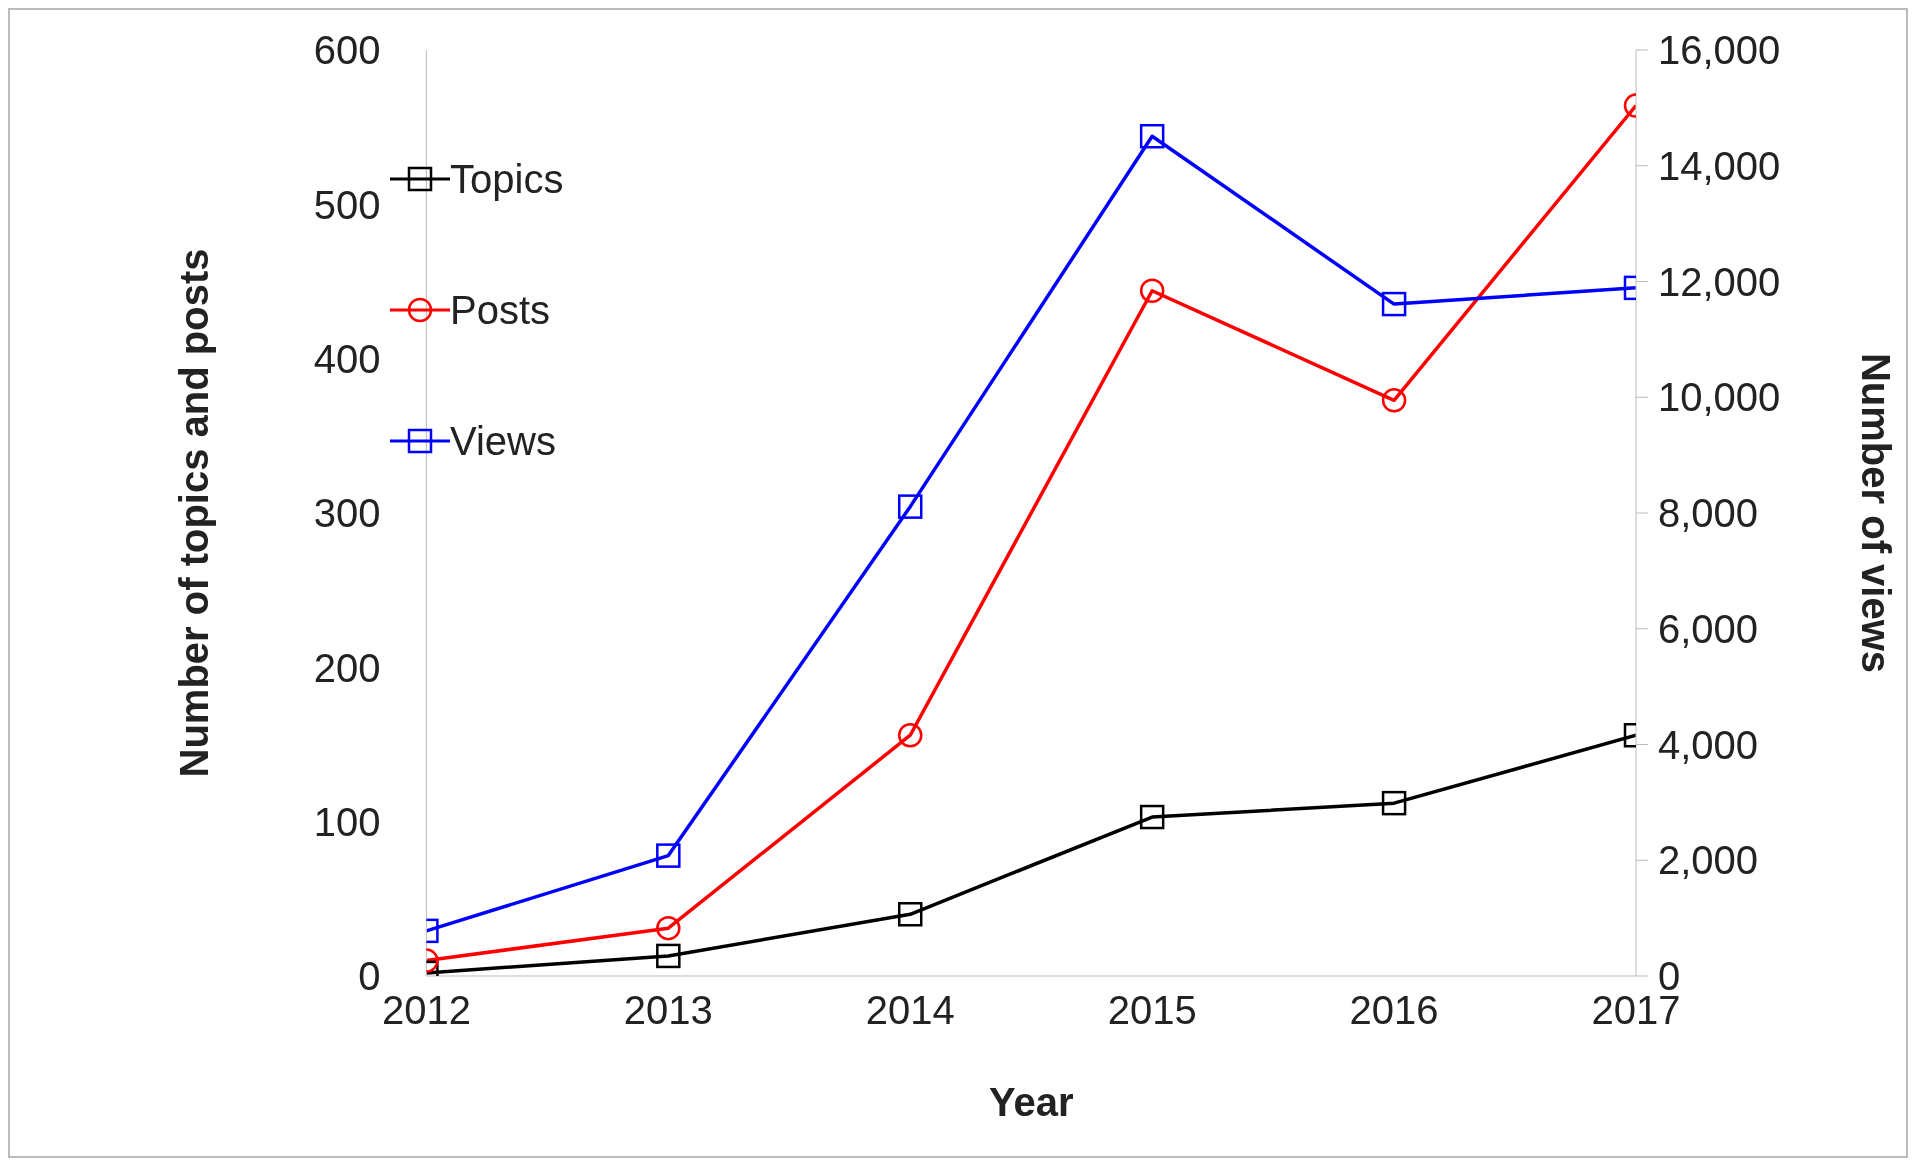 This screenshot has height=1167, width=1921. Describe the element at coordinates (347, 821) in the screenshot. I see `y-tick-label: 100` at that location.